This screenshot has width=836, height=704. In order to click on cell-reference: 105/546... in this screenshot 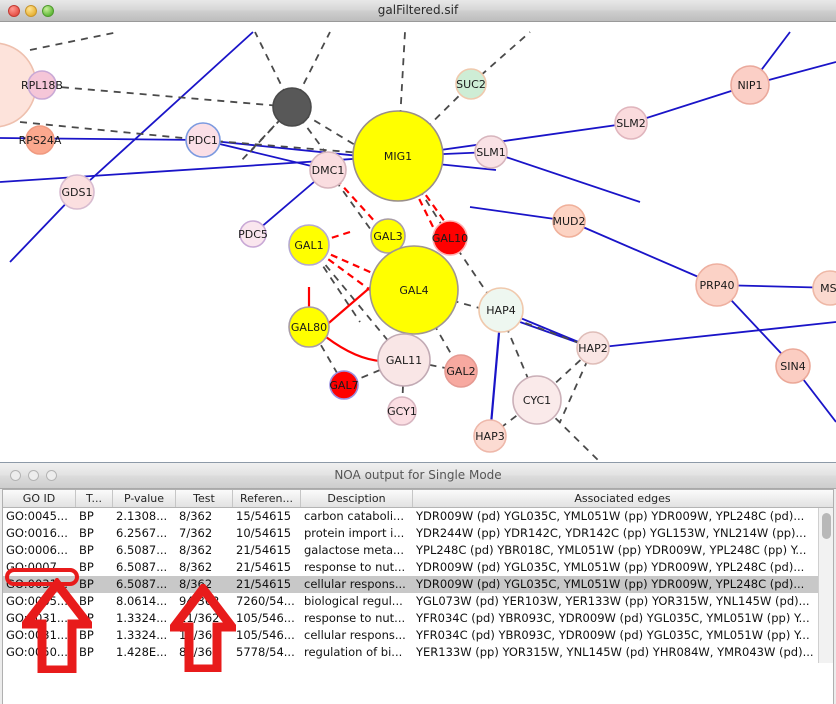, I will do `click(265, 635)`.